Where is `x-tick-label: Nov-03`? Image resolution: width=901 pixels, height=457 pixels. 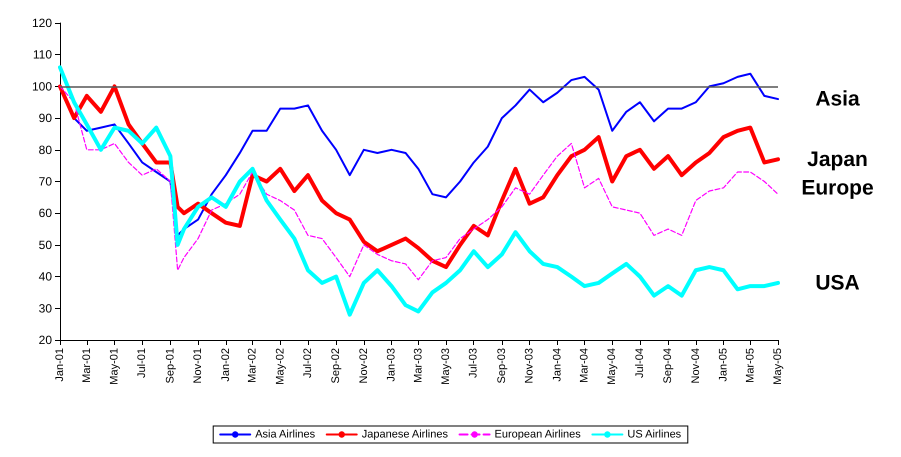
x-tick-label: Nov-03 is located at coordinates (530, 366).